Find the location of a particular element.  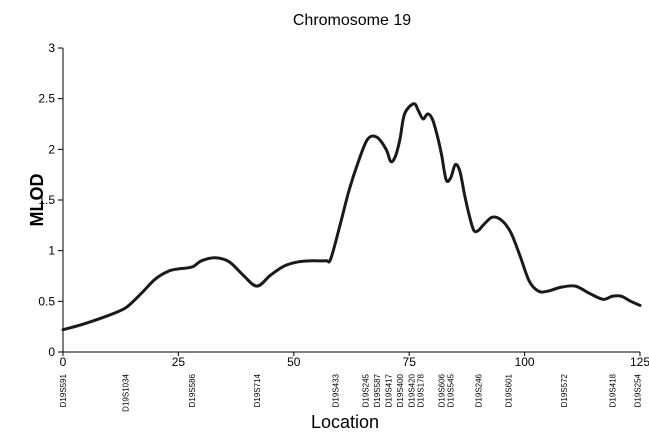

x-tick-label: 0 is located at coordinates (63, 362).